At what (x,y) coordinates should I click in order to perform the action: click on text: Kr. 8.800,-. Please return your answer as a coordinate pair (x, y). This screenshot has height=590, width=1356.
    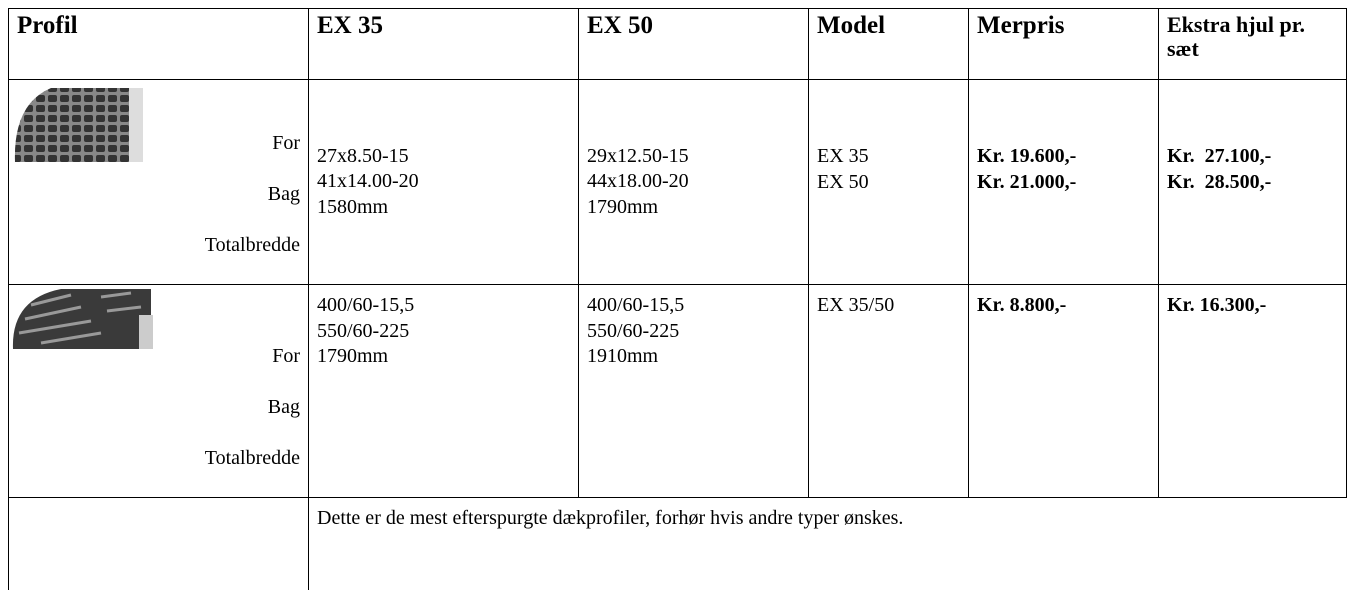
    Looking at the image, I should click on (1063, 306).